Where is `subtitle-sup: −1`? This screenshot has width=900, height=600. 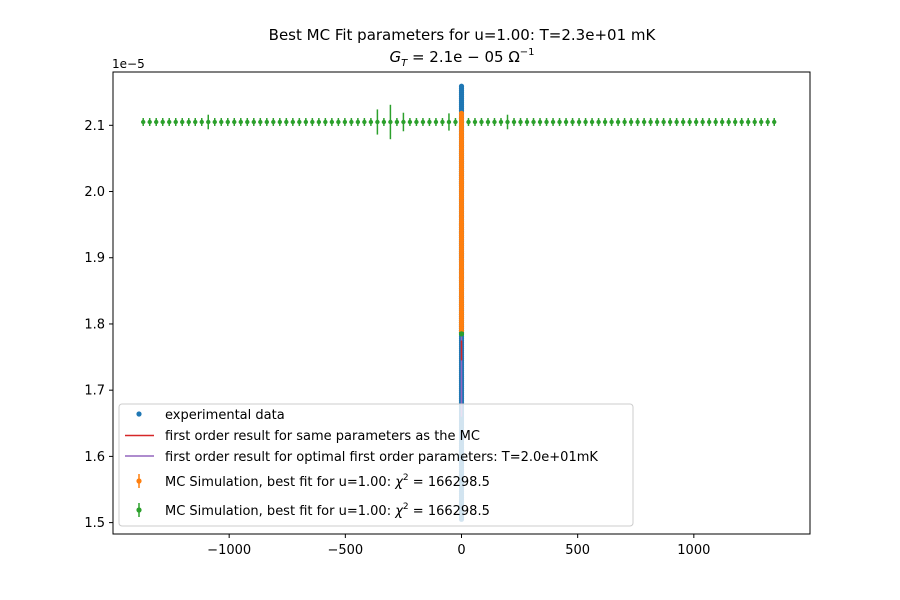
subtitle-sup: −1 is located at coordinates (527, 52).